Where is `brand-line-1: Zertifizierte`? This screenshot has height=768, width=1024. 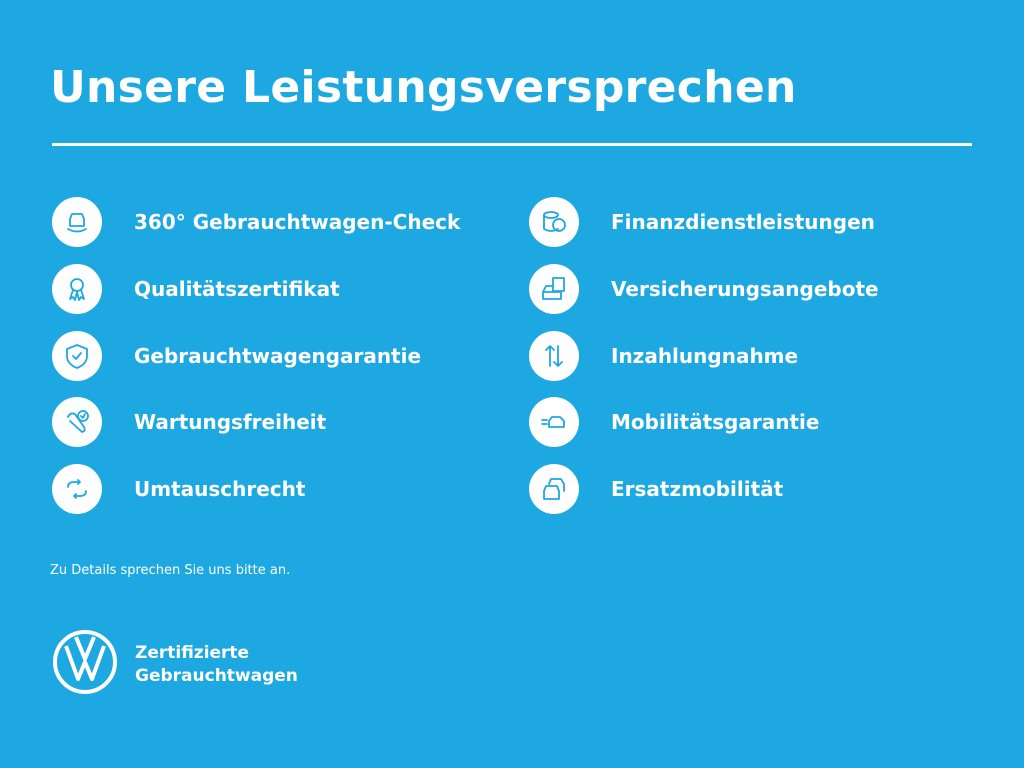
brand-line-1: Zertifizierte is located at coordinates (192, 653).